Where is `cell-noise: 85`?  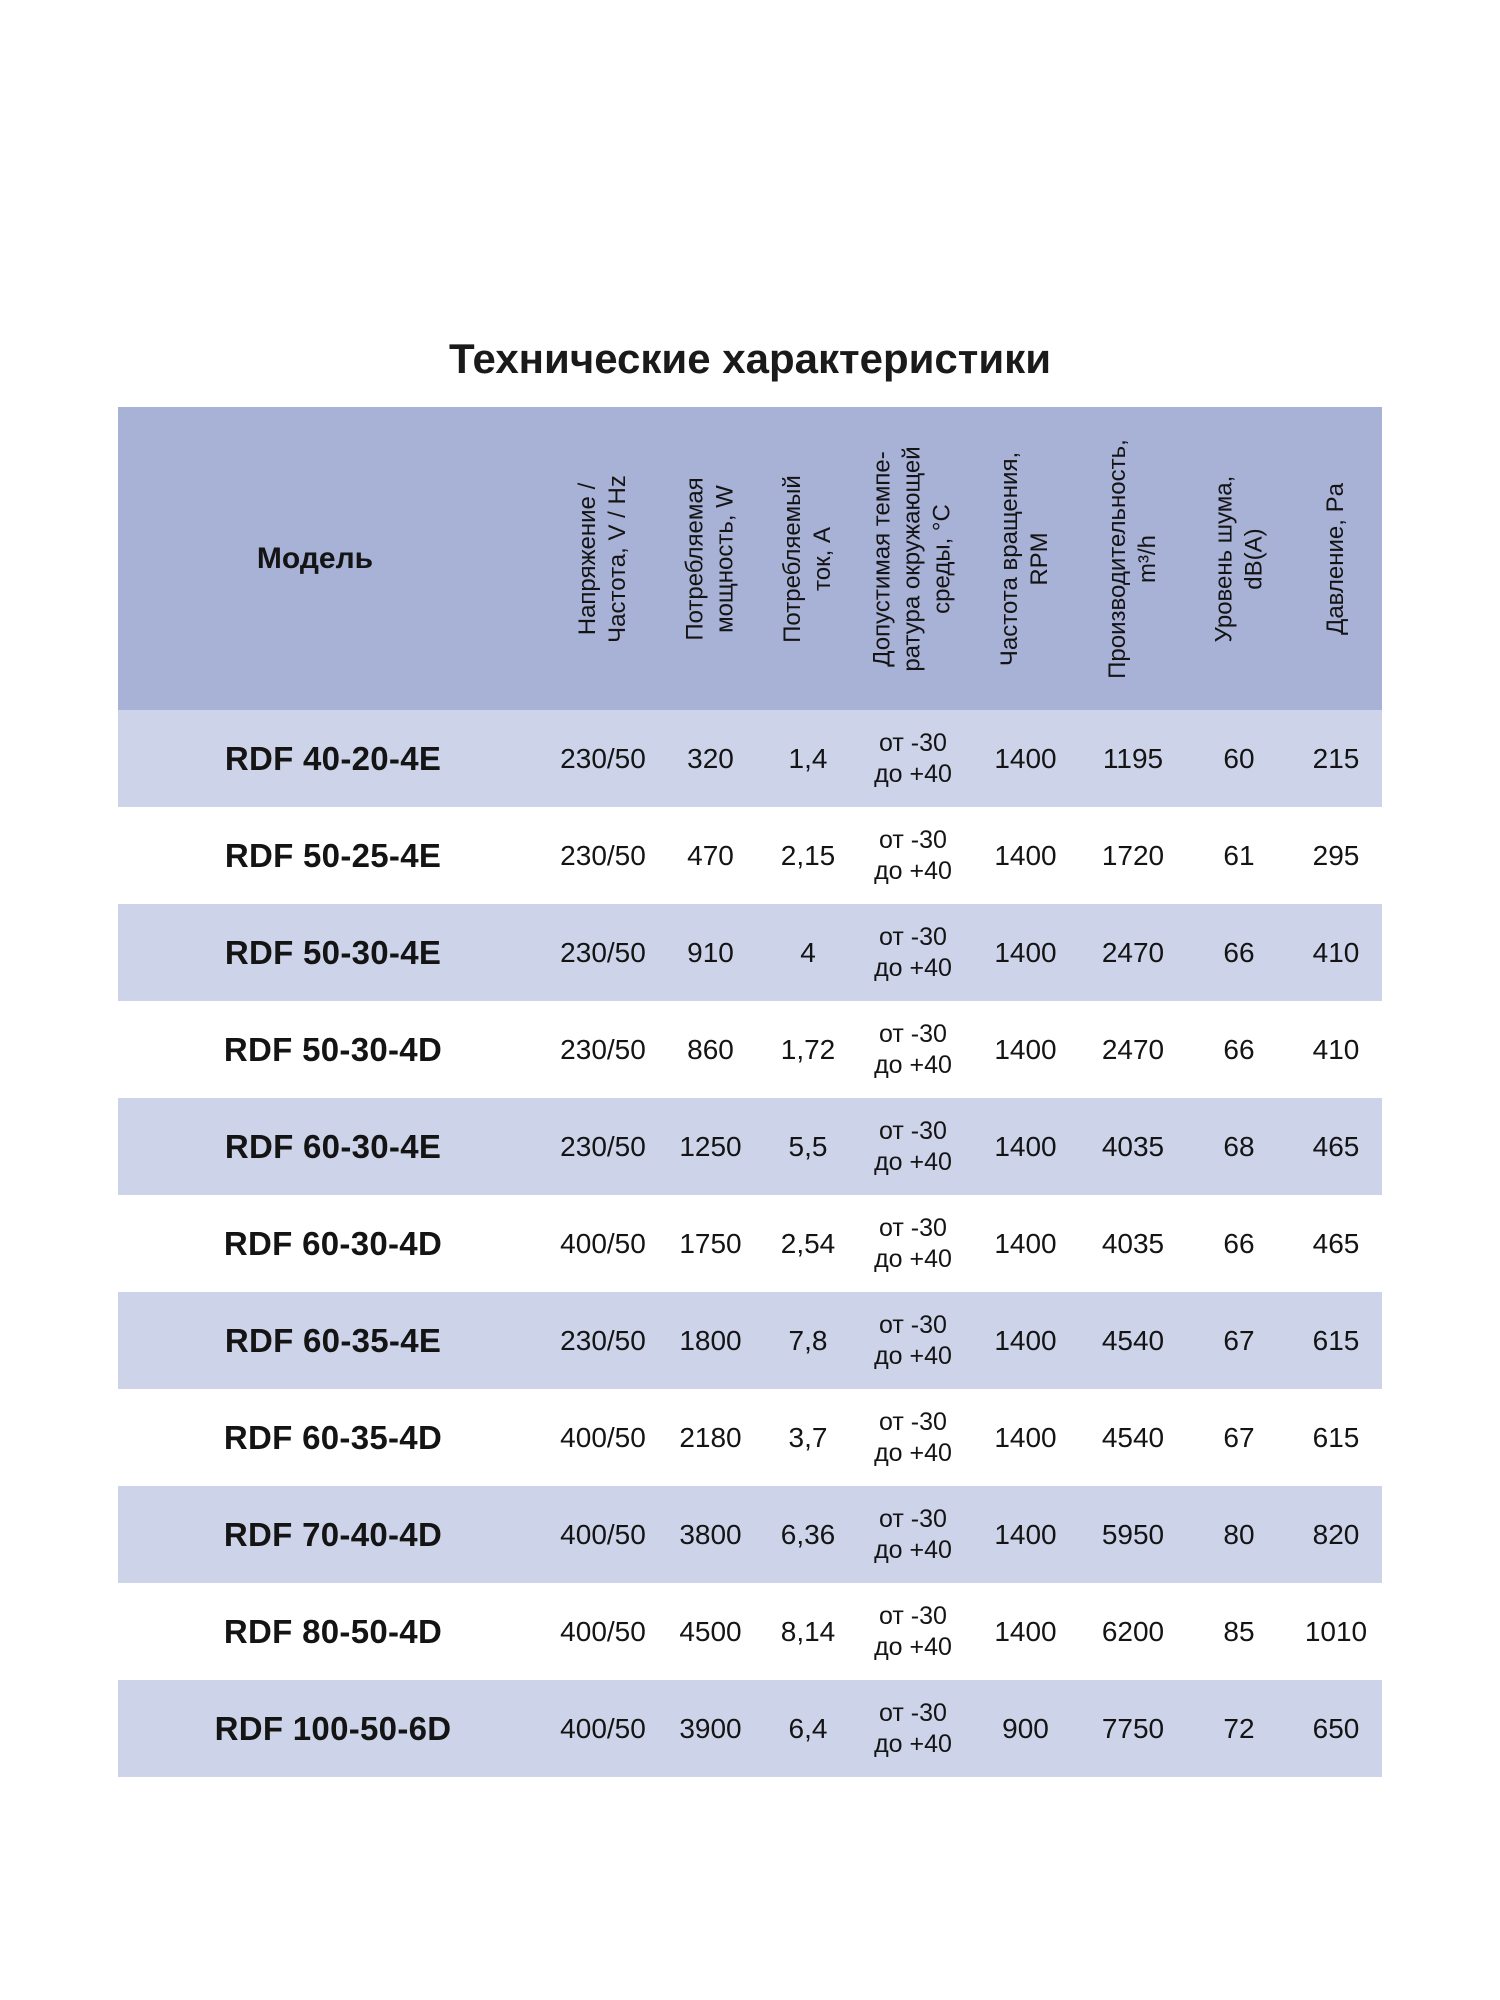
cell-noise: 85 is located at coordinates (1239, 1631).